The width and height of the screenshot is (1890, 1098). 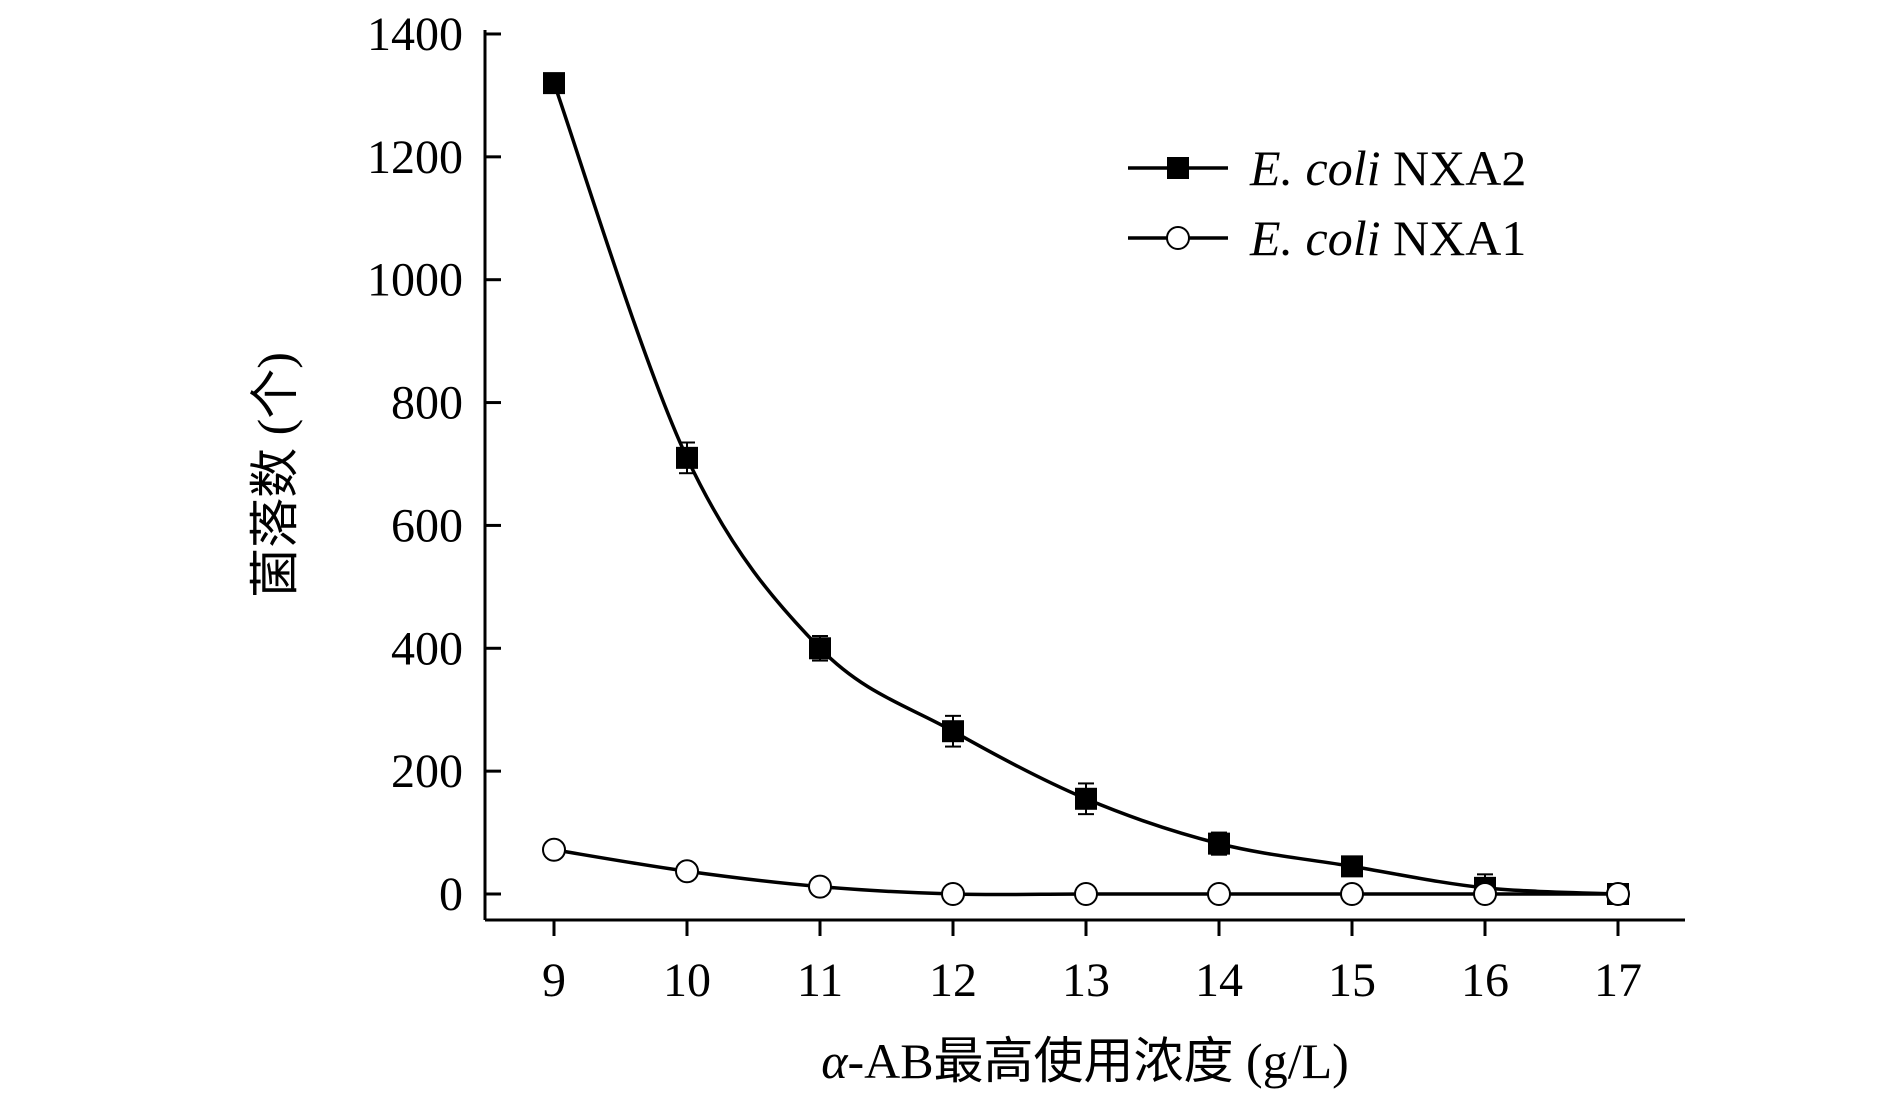 What do you see at coordinates (451, 894) in the screenshot?
I see `y-tick-label: 0` at bounding box center [451, 894].